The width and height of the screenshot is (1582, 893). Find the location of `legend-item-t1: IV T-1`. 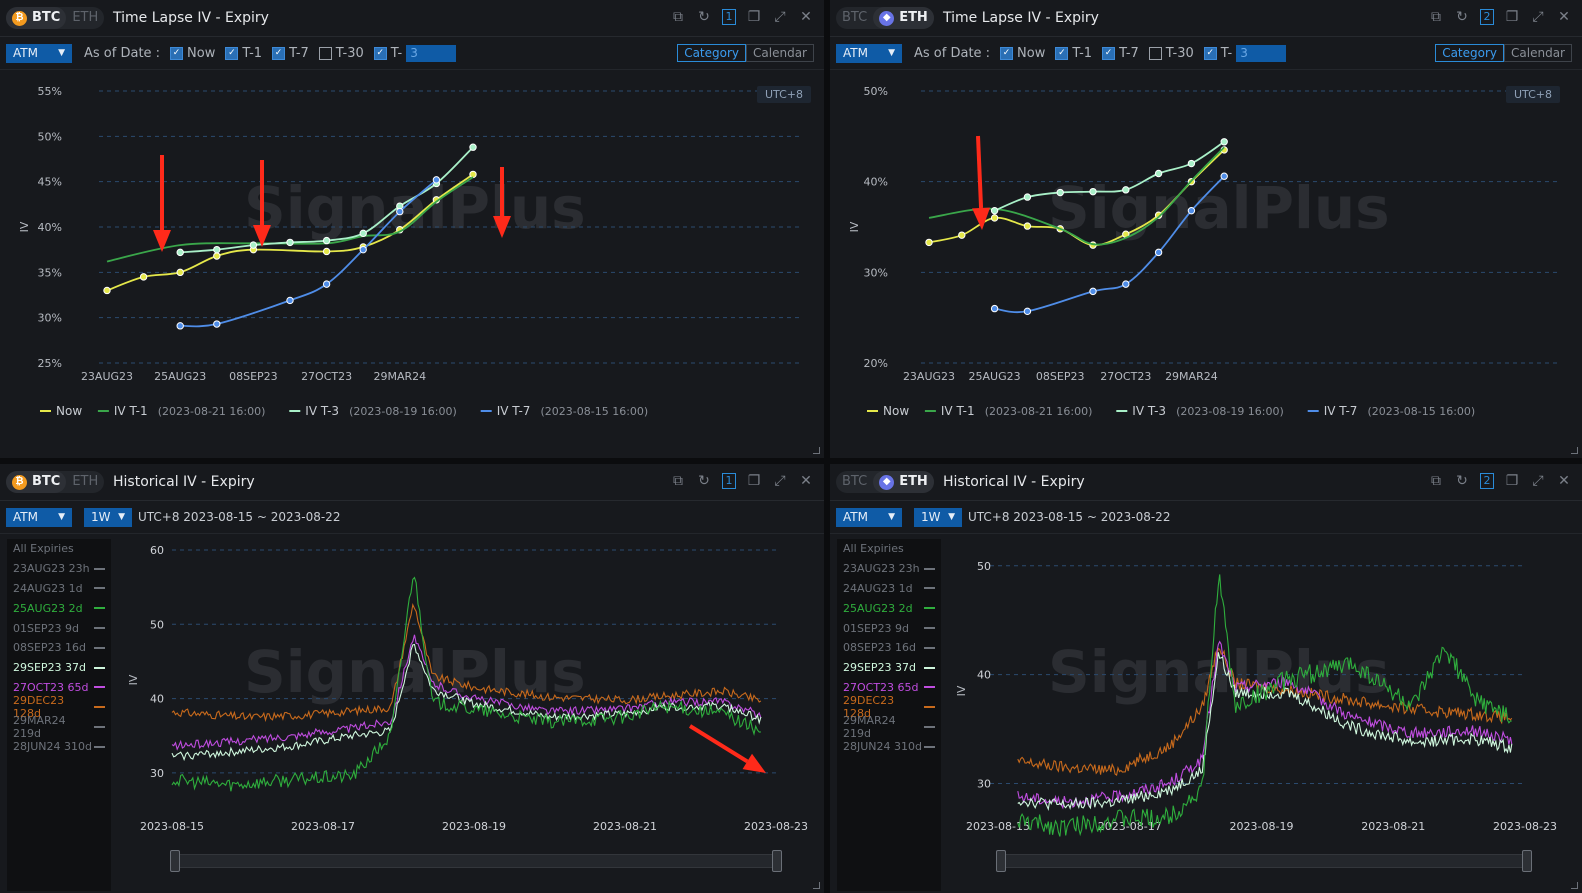

legend-item-t1: IV T-1 is located at coordinates (131, 411).